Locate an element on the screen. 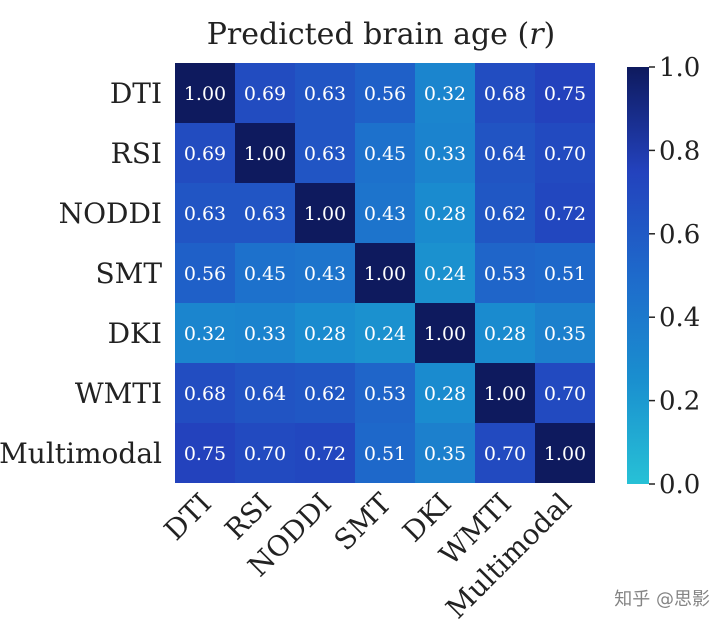 The image size is (720, 625). colorbar: 0.0 0.2 0.4 0.6 0.8 1.0 is located at coordinates (663, 276).